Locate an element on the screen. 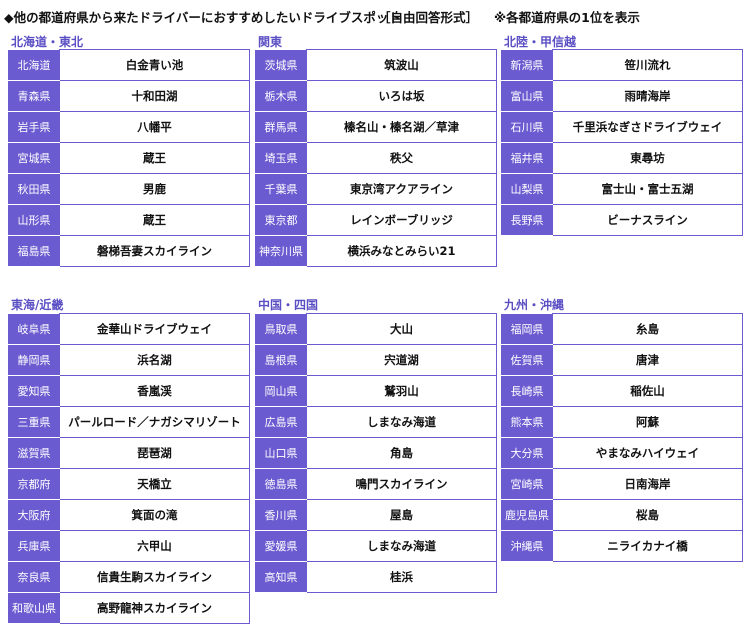  prefecture: 千葉県 is located at coordinates (281, 189).